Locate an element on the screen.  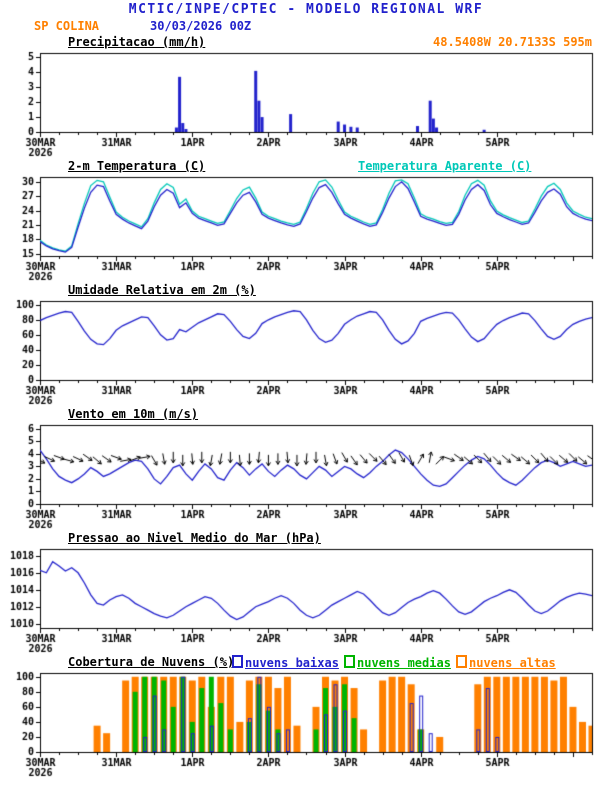
legend-swatch-altas-icon is located at coordinates (461, 661).